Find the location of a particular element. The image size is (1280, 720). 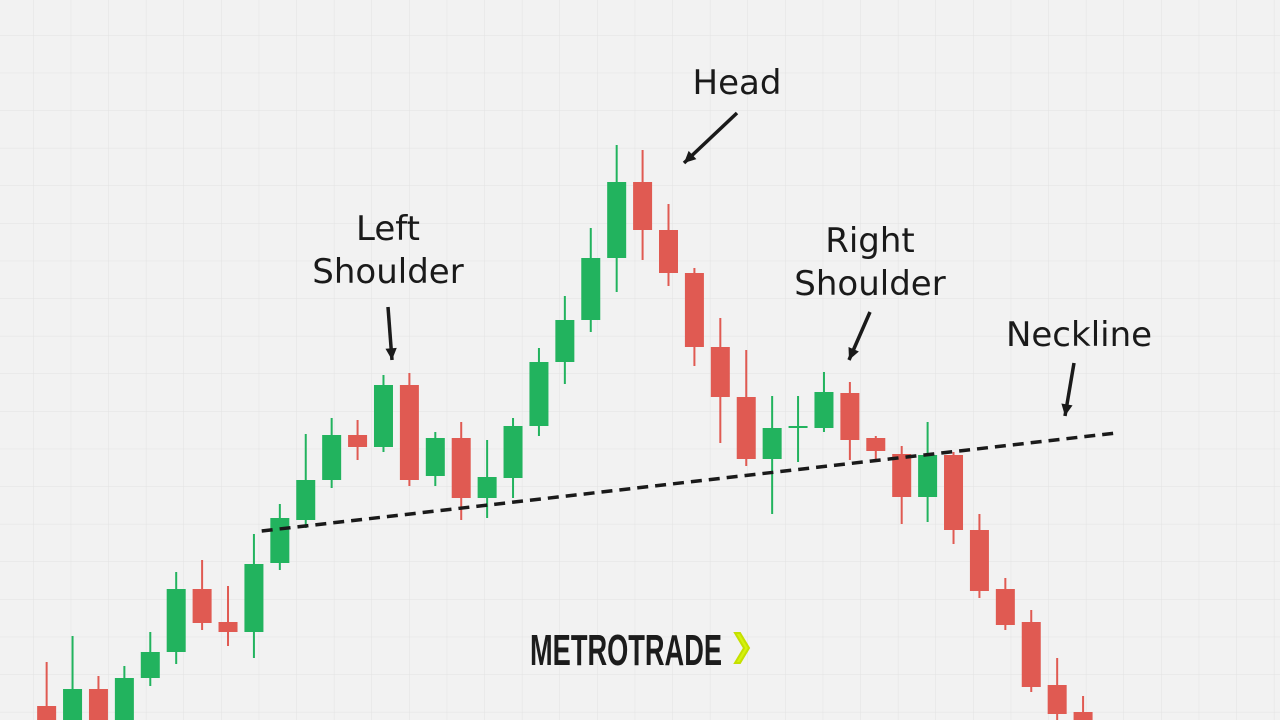

annotation-label: Left is located at coordinates (388, 229).